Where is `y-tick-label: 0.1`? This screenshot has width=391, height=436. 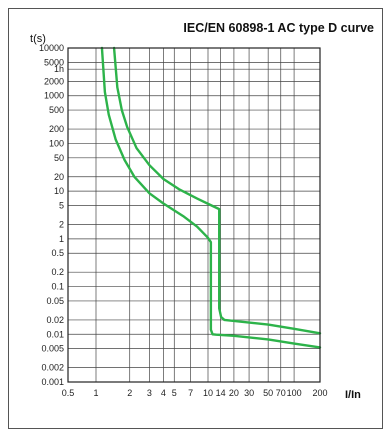 y-tick-label: 0.1 is located at coordinates (57, 287).